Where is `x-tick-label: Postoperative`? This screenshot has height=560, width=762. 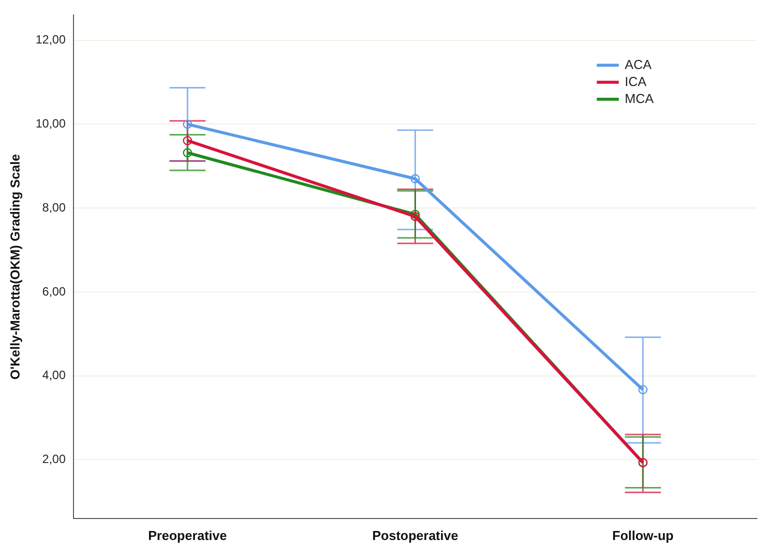 x-tick-label: Postoperative is located at coordinates (415, 535).